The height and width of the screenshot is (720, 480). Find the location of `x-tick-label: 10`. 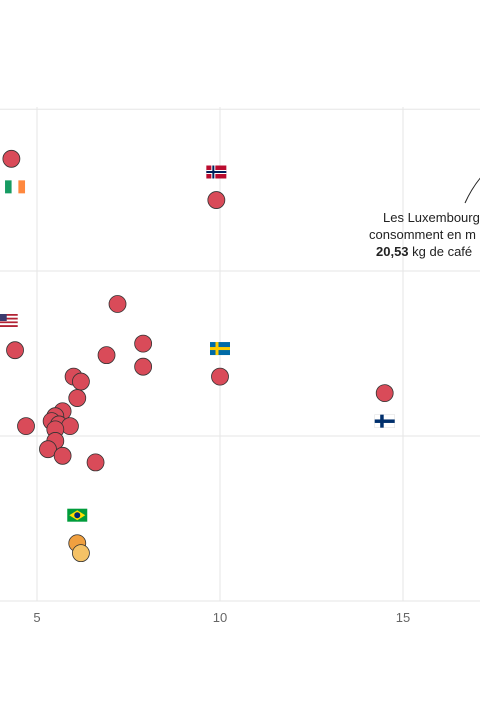

x-tick-label: 10 is located at coordinates (220, 617).